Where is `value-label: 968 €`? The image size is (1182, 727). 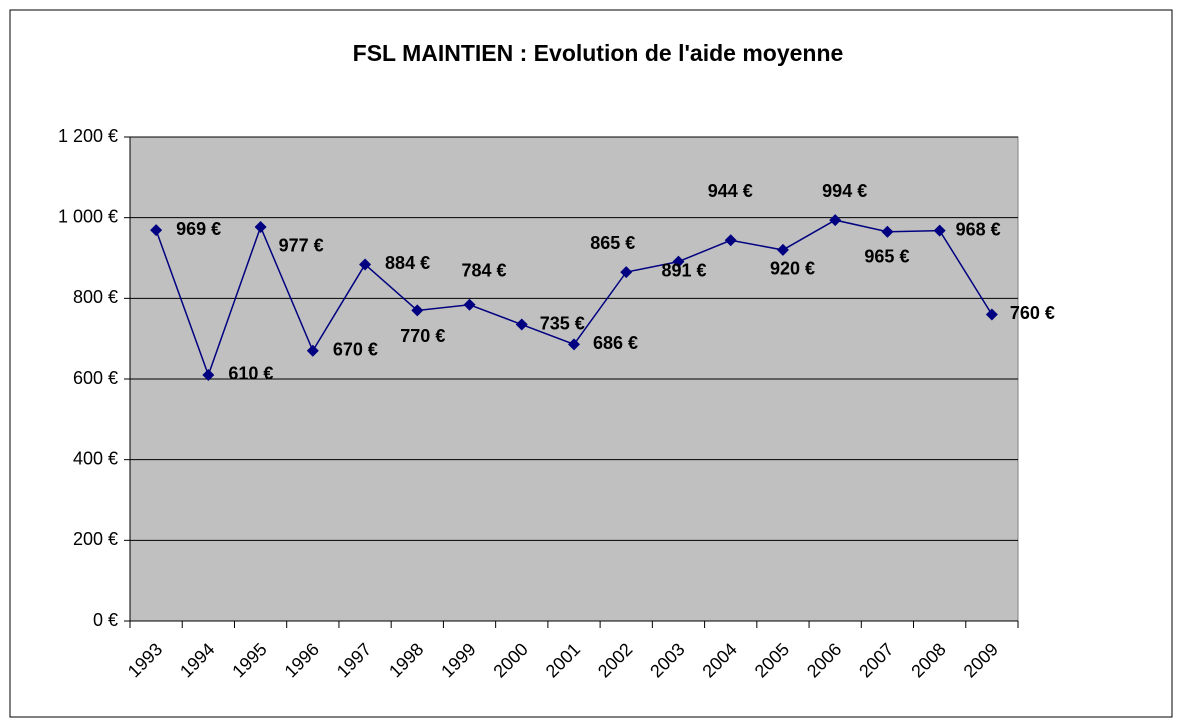 value-label: 968 € is located at coordinates (978, 229).